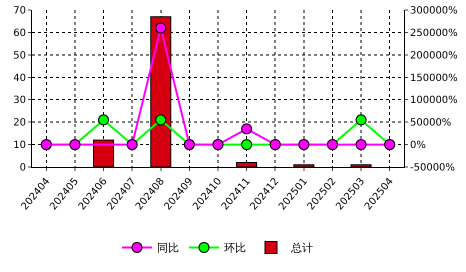  Describe the element at coordinates (434, 56) in the screenshot. I see `y2-tick-label: 200000%` at that location.